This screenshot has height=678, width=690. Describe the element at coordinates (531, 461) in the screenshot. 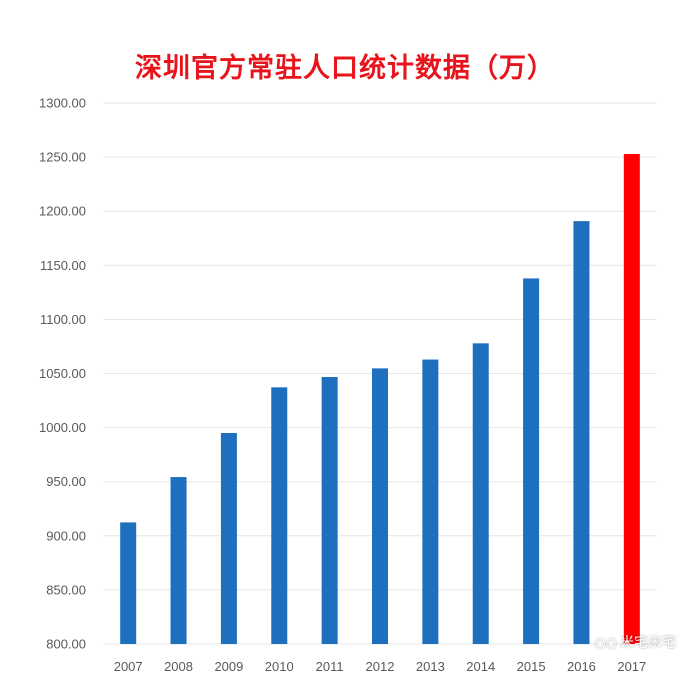

I see `bar-2015` at that location.